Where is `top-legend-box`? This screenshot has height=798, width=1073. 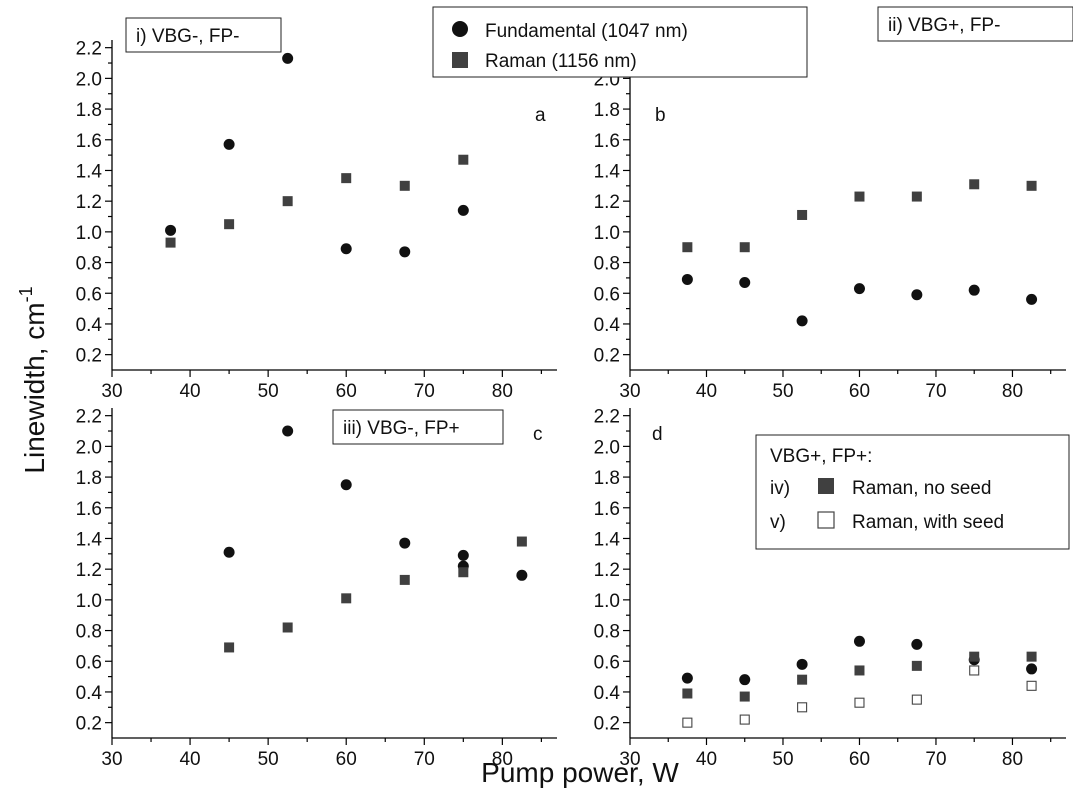 top-legend-box is located at coordinates (620, 42).